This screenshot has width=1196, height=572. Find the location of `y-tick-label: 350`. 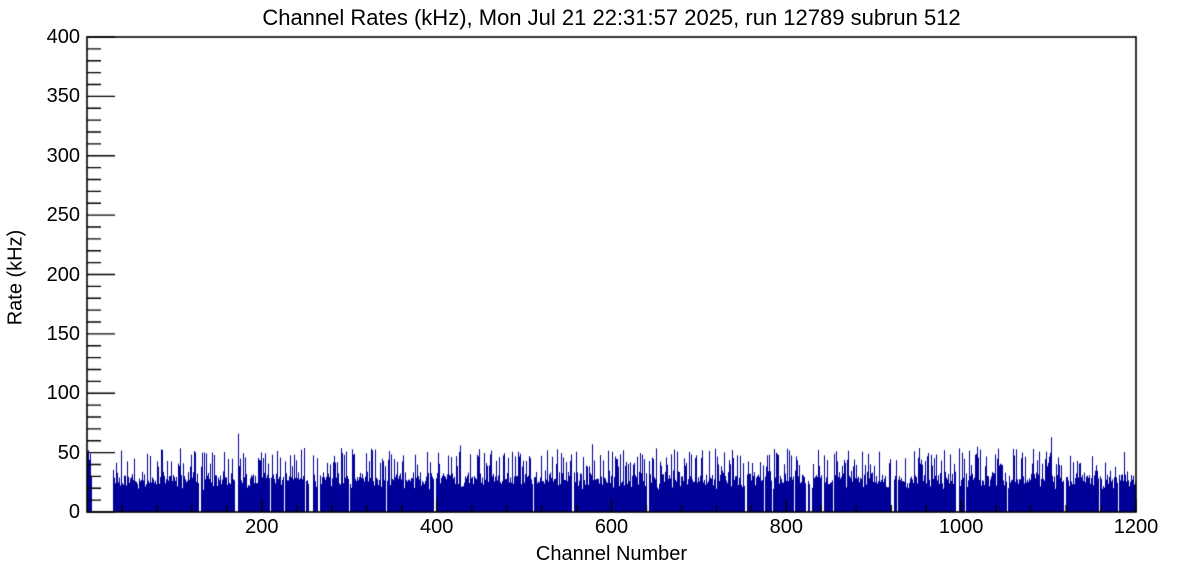

y-tick-label: 350 is located at coordinates (63, 96).